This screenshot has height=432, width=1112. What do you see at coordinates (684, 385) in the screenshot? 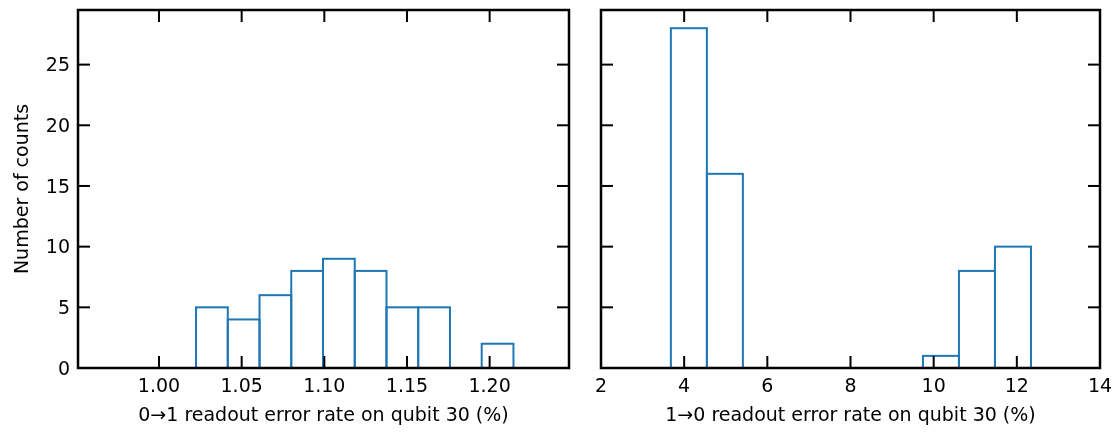
I see `x-tick-label: 4` at bounding box center [684, 385].